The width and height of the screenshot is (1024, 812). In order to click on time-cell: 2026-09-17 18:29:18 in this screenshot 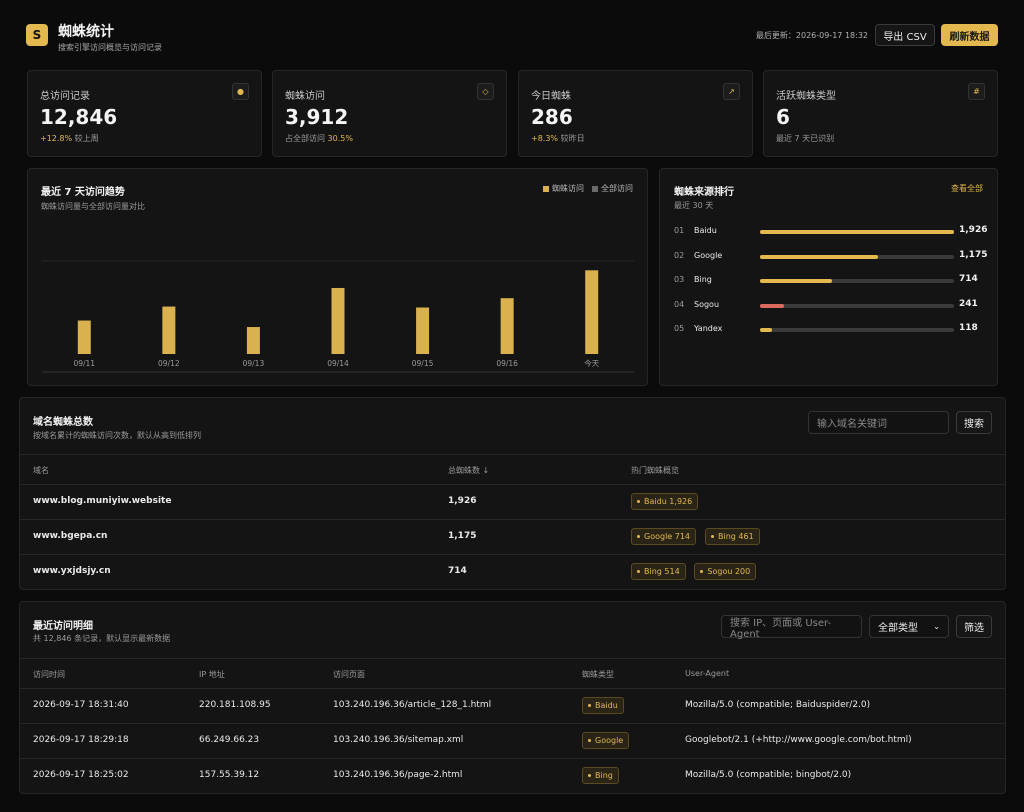, I will do `click(81, 740)`.